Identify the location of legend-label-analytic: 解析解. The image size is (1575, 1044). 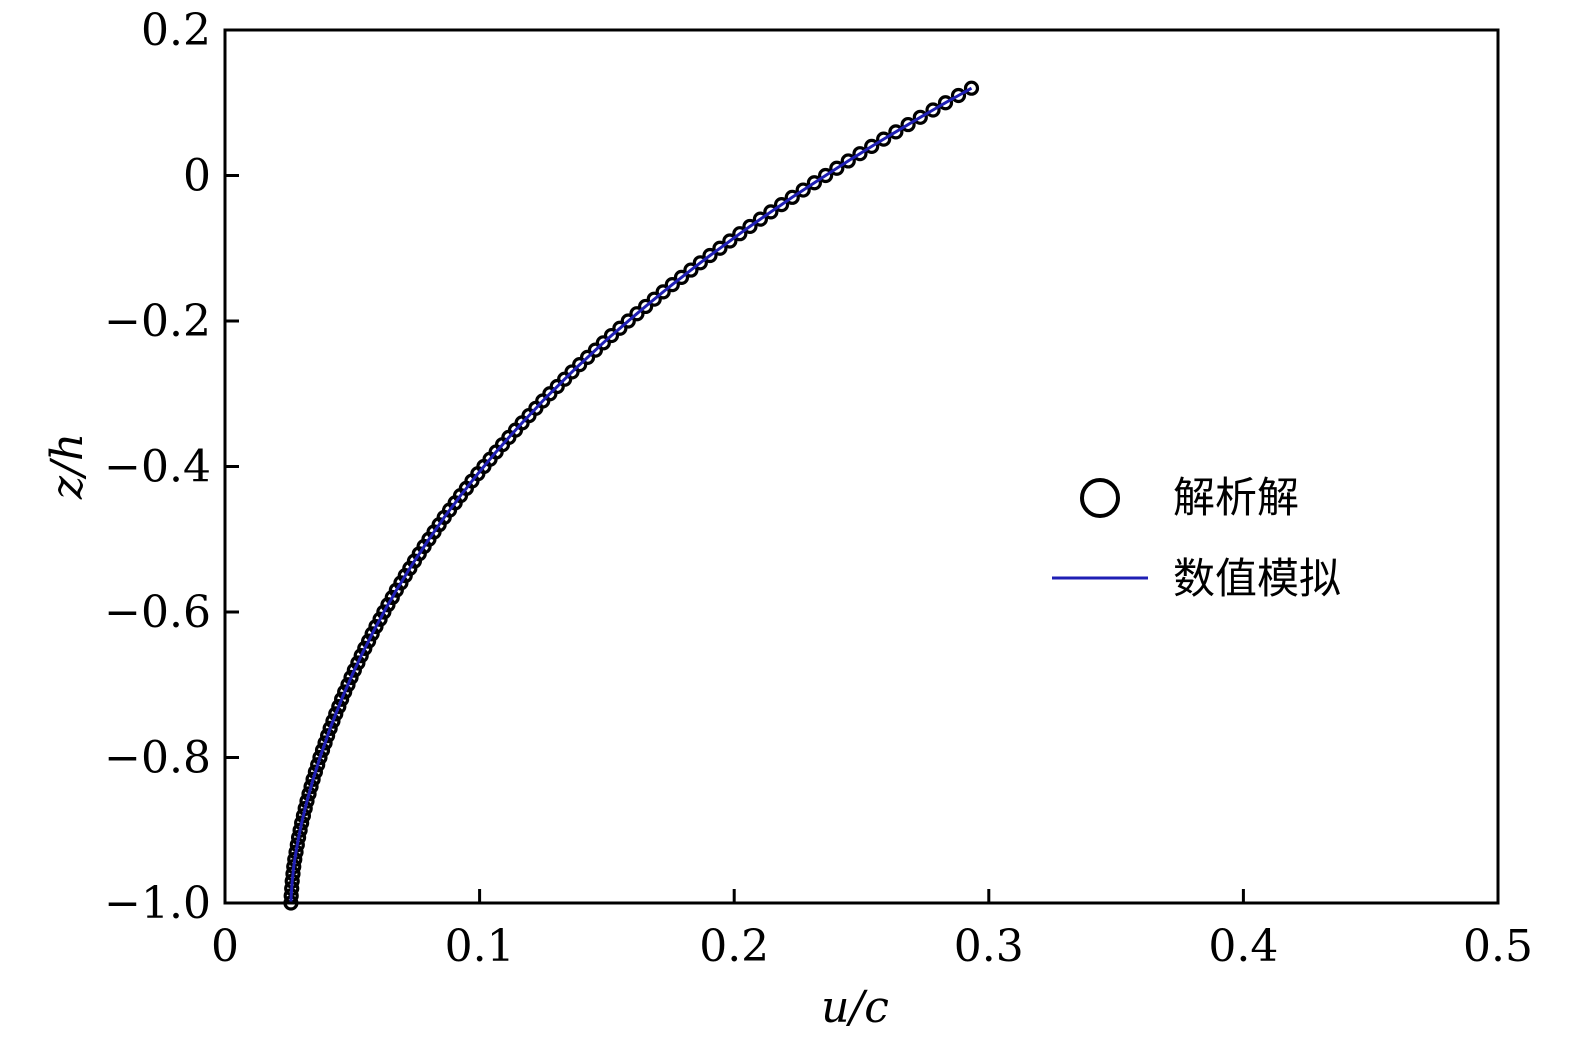
(1236, 497).